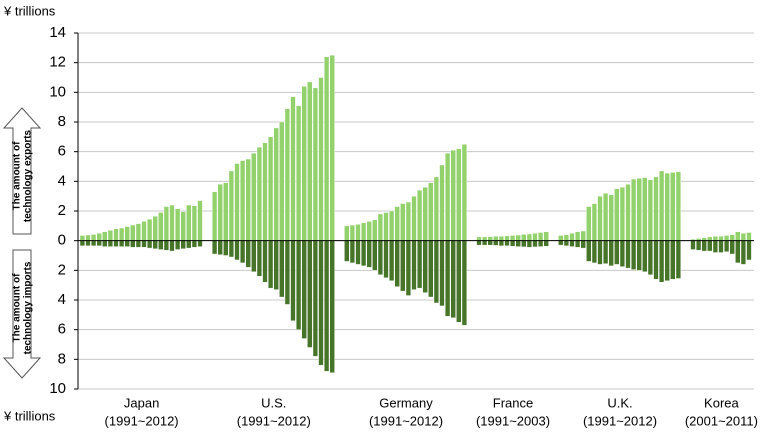  What do you see at coordinates (62, 240) in the screenshot?
I see `y-tick-label: 0` at bounding box center [62, 240].